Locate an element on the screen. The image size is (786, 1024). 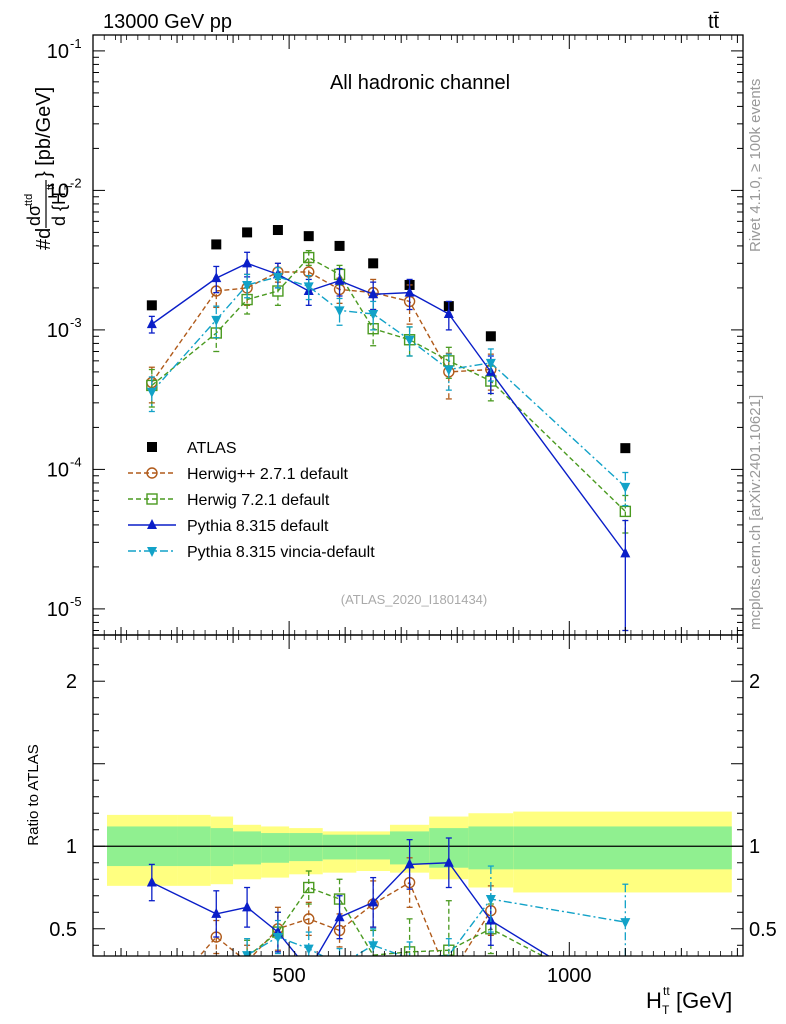
ratio-y-tick-label: 2 is located at coordinates (71, 682).